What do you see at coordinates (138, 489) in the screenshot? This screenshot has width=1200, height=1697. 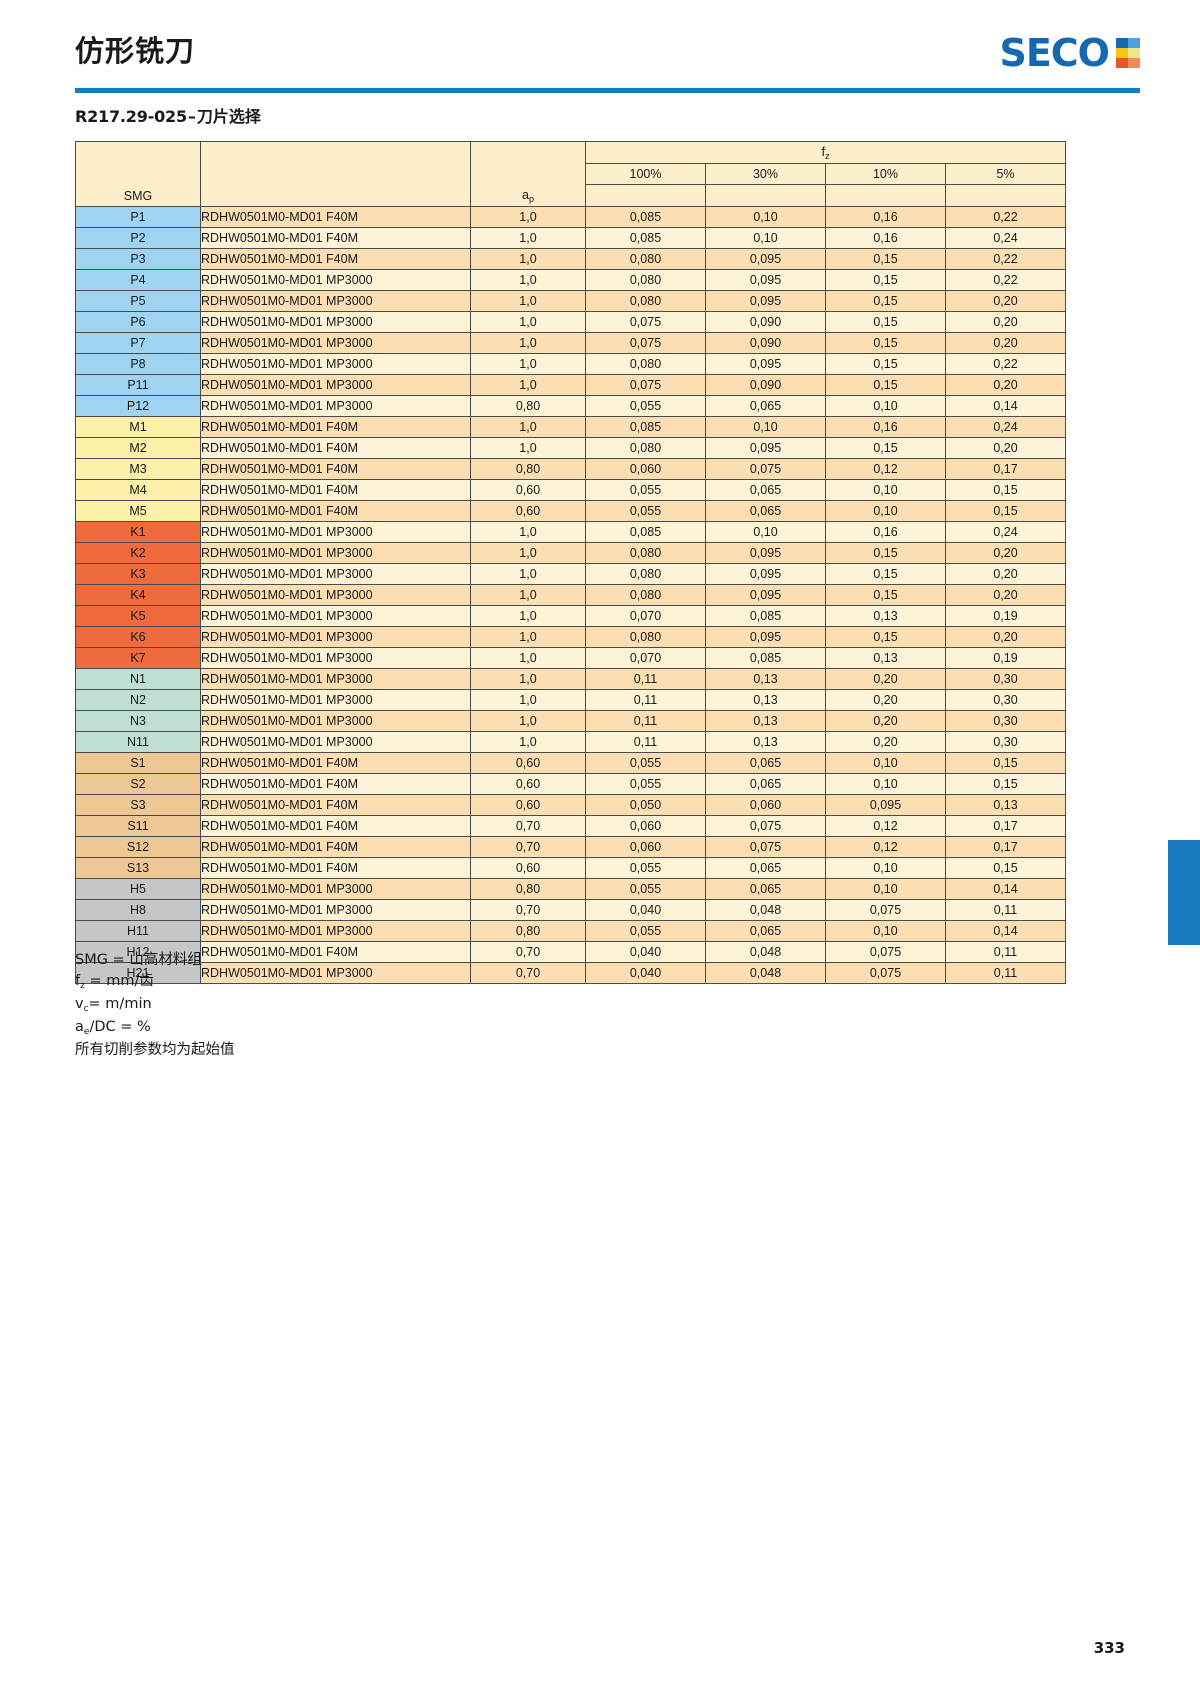 I see `cell-smg: M4` at bounding box center [138, 489].